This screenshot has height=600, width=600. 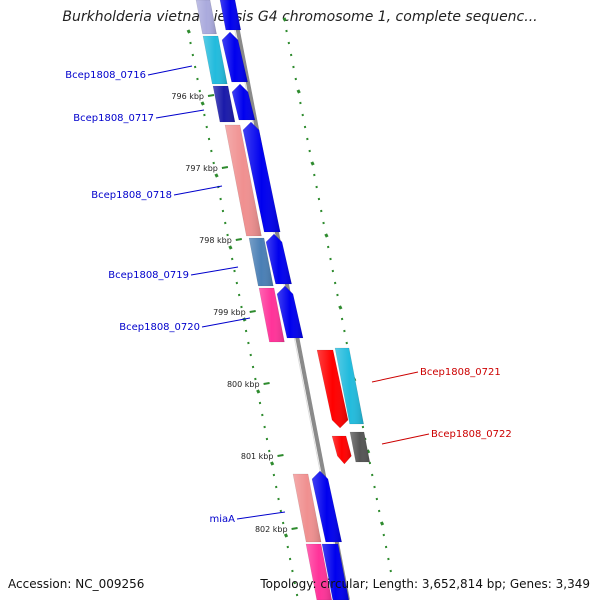 What do you see at coordinates (360, 447) in the screenshot?
I see `gene-block-0722-shade` at bounding box center [360, 447].